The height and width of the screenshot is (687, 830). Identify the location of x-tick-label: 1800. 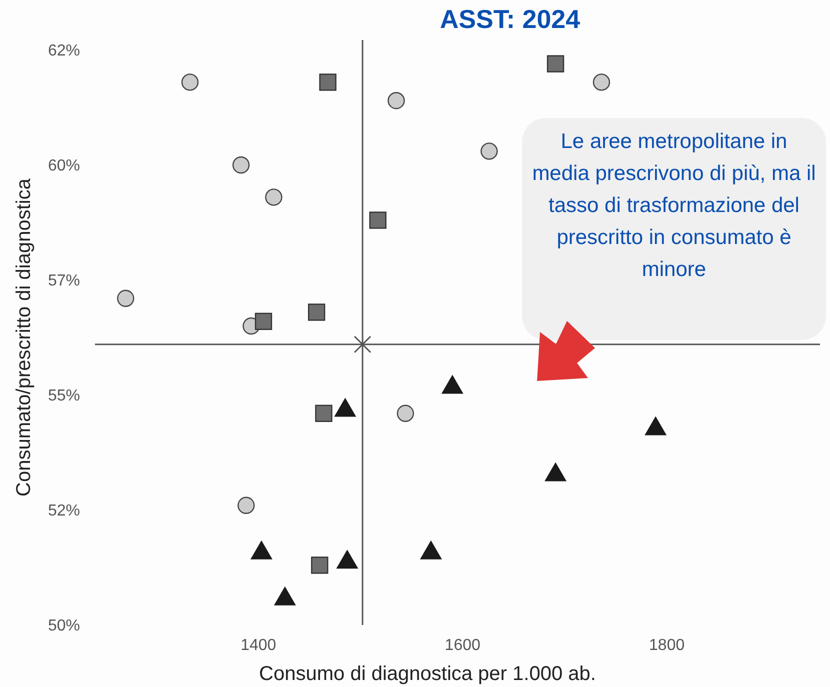
(667, 645).